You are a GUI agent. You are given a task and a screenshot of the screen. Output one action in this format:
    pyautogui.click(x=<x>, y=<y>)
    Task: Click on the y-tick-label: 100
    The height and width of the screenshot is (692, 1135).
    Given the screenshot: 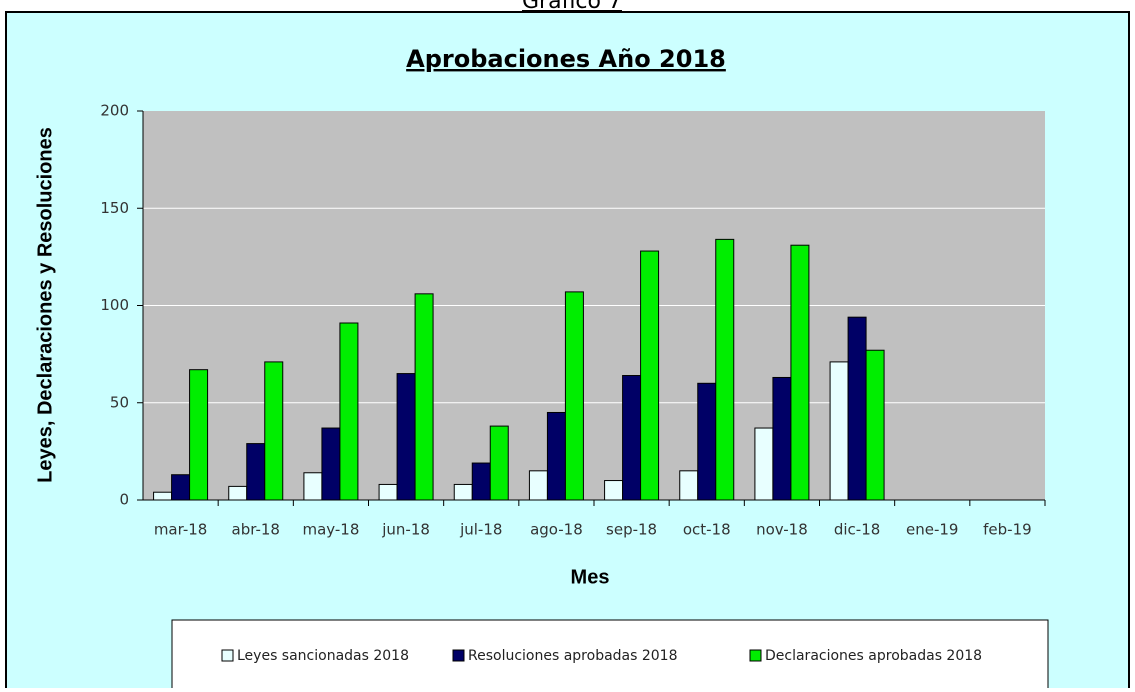 What is the action you would take?
    pyautogui.click(x=114, y=305)
    